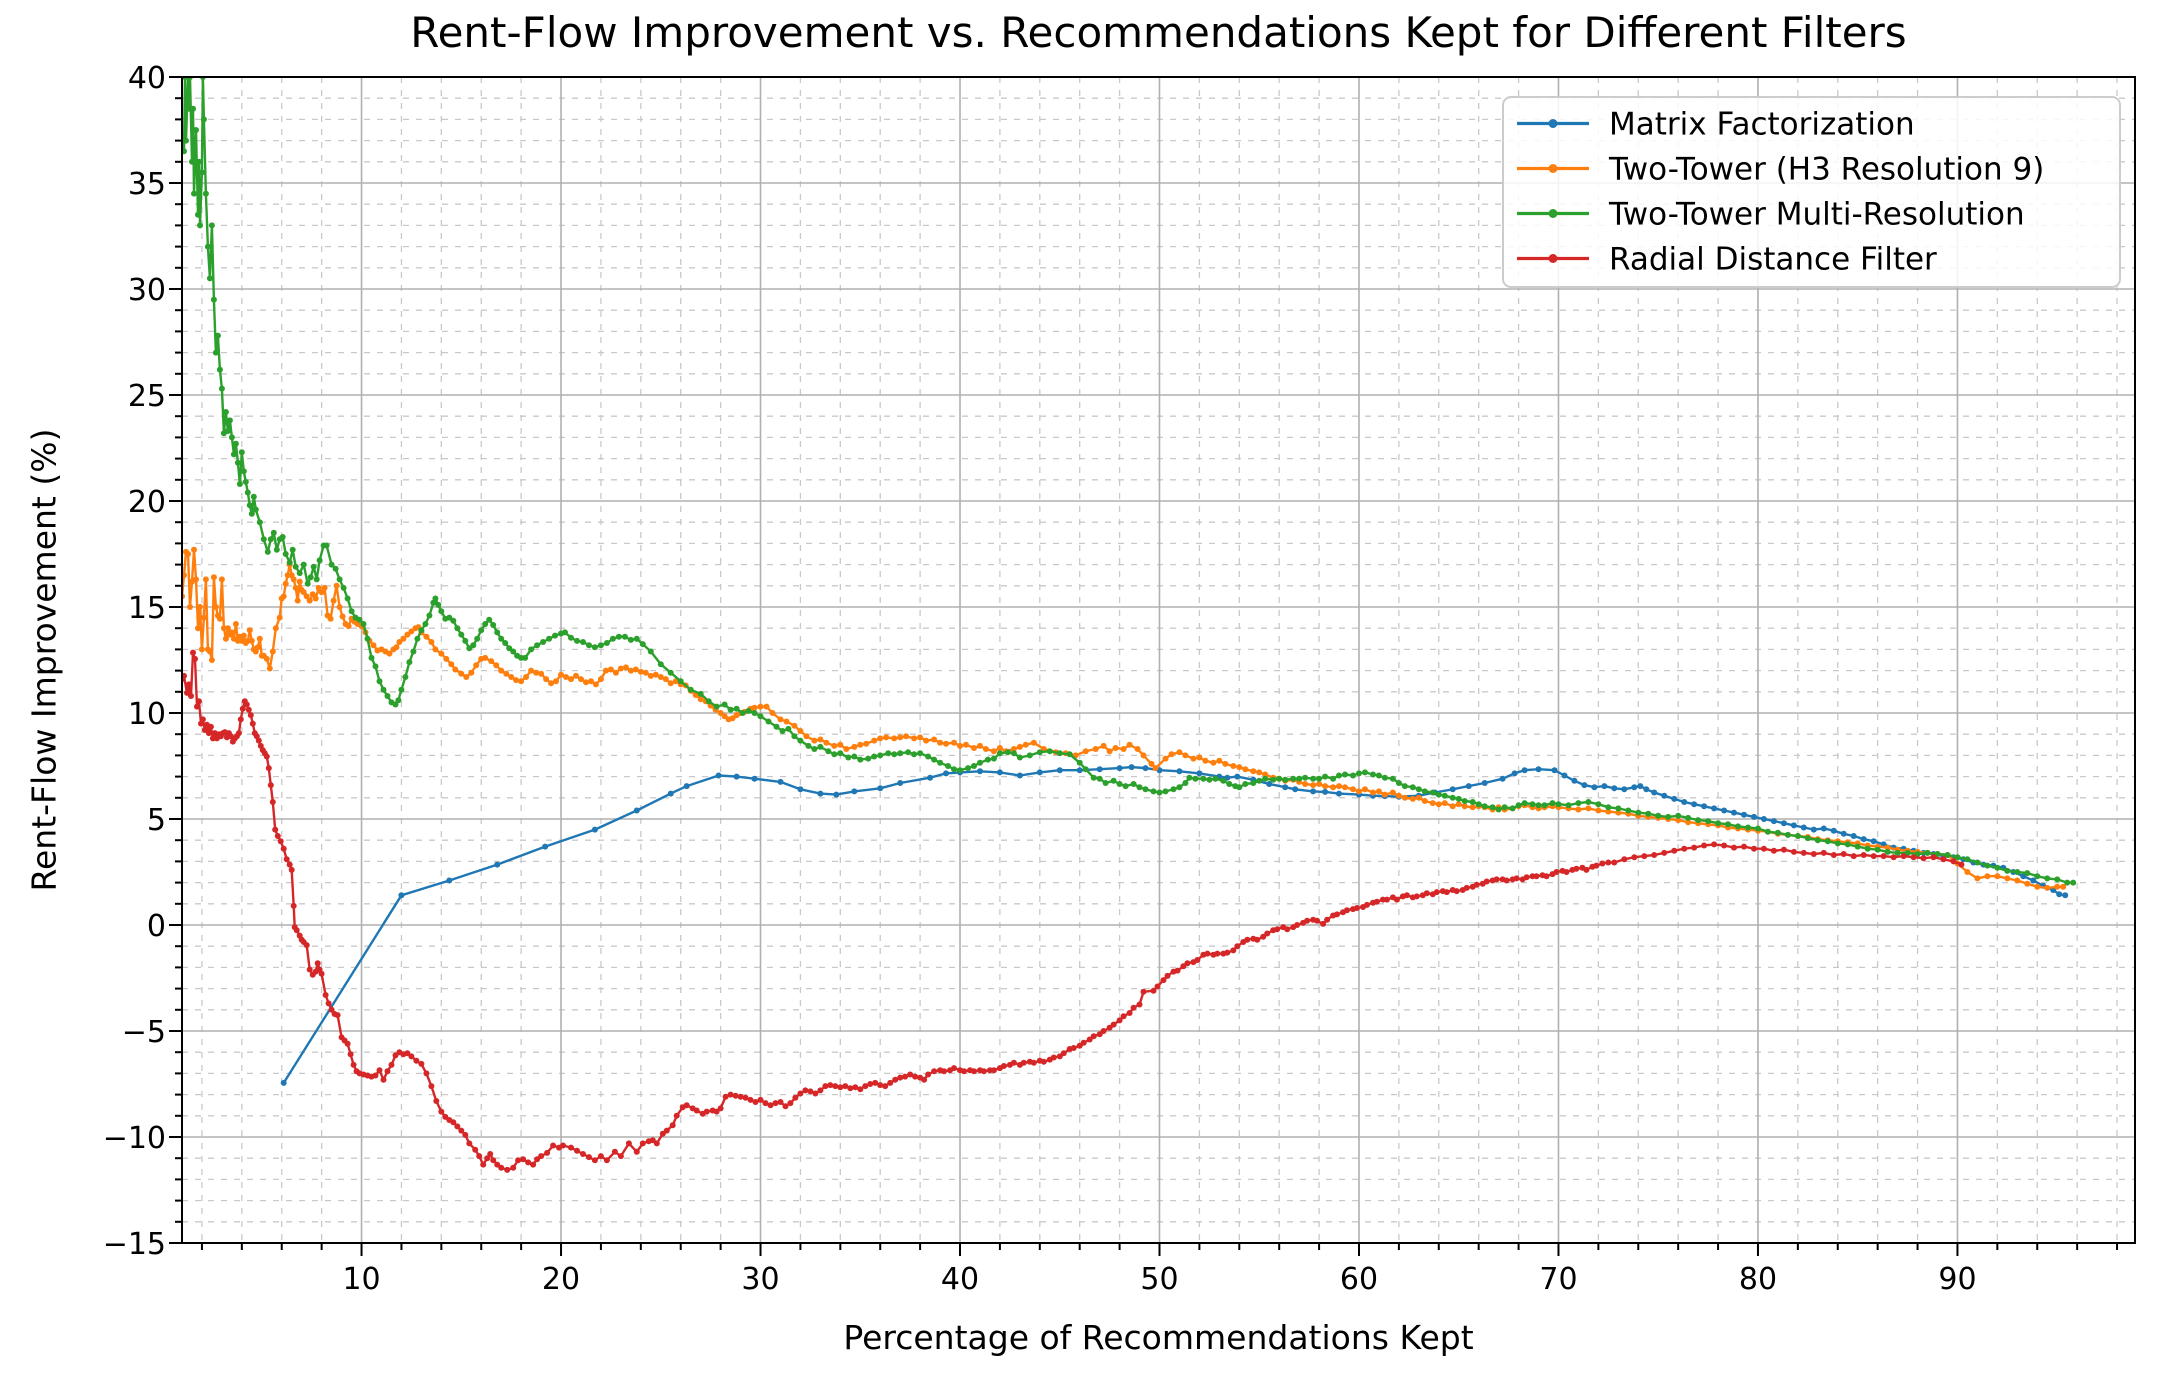 The width and height of the screenshot is (2170, 1376). Describe the element at coordinates (1359, 1279) in the screenshot. I see `x-tick-label: 60` at that location.